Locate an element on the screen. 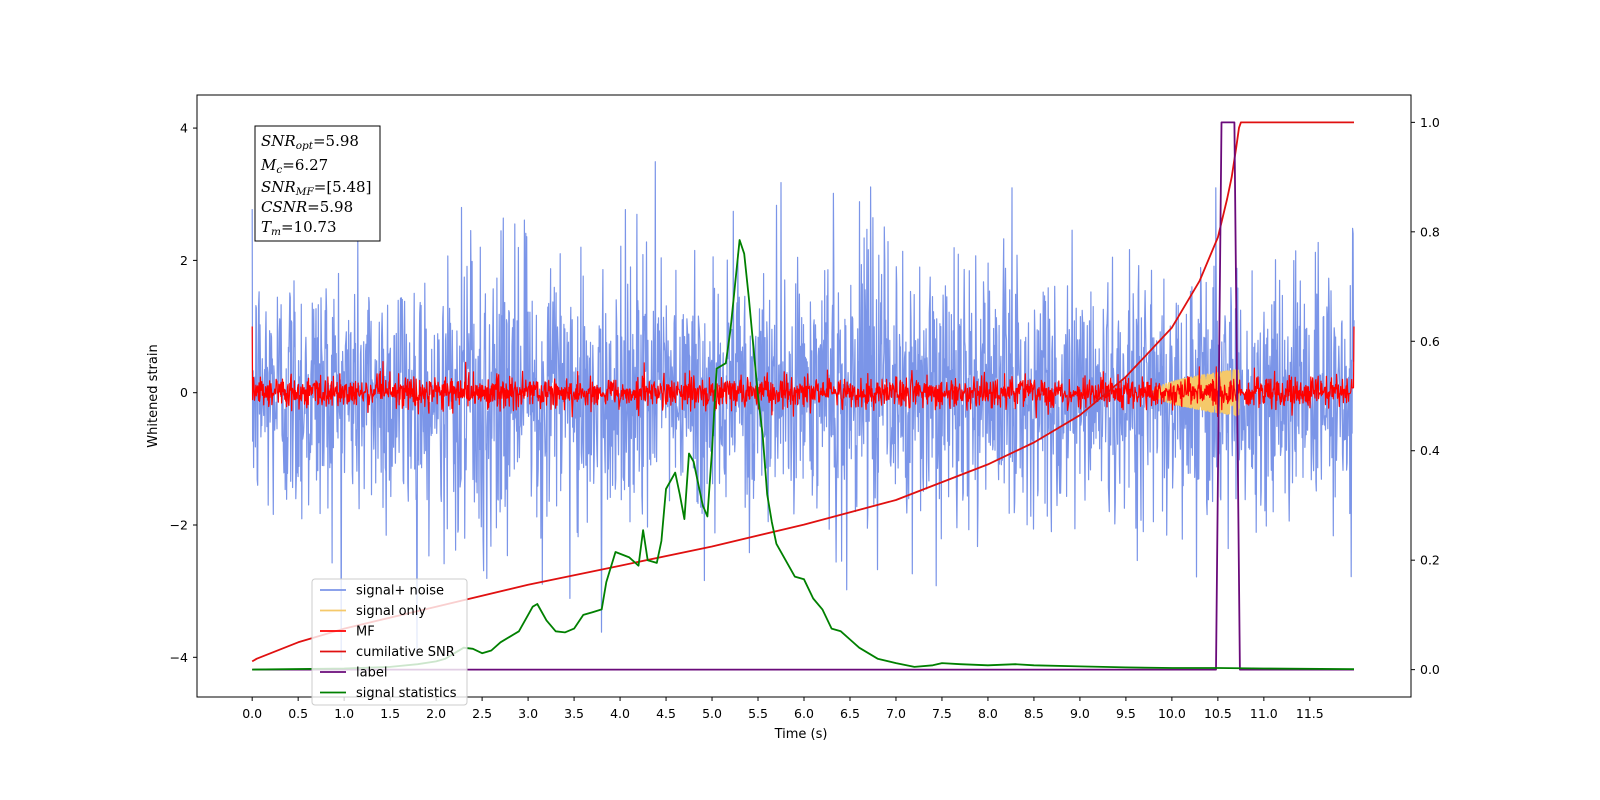 The image size is (1600, 800). series-line-mf is located at coordinates (803, 372).